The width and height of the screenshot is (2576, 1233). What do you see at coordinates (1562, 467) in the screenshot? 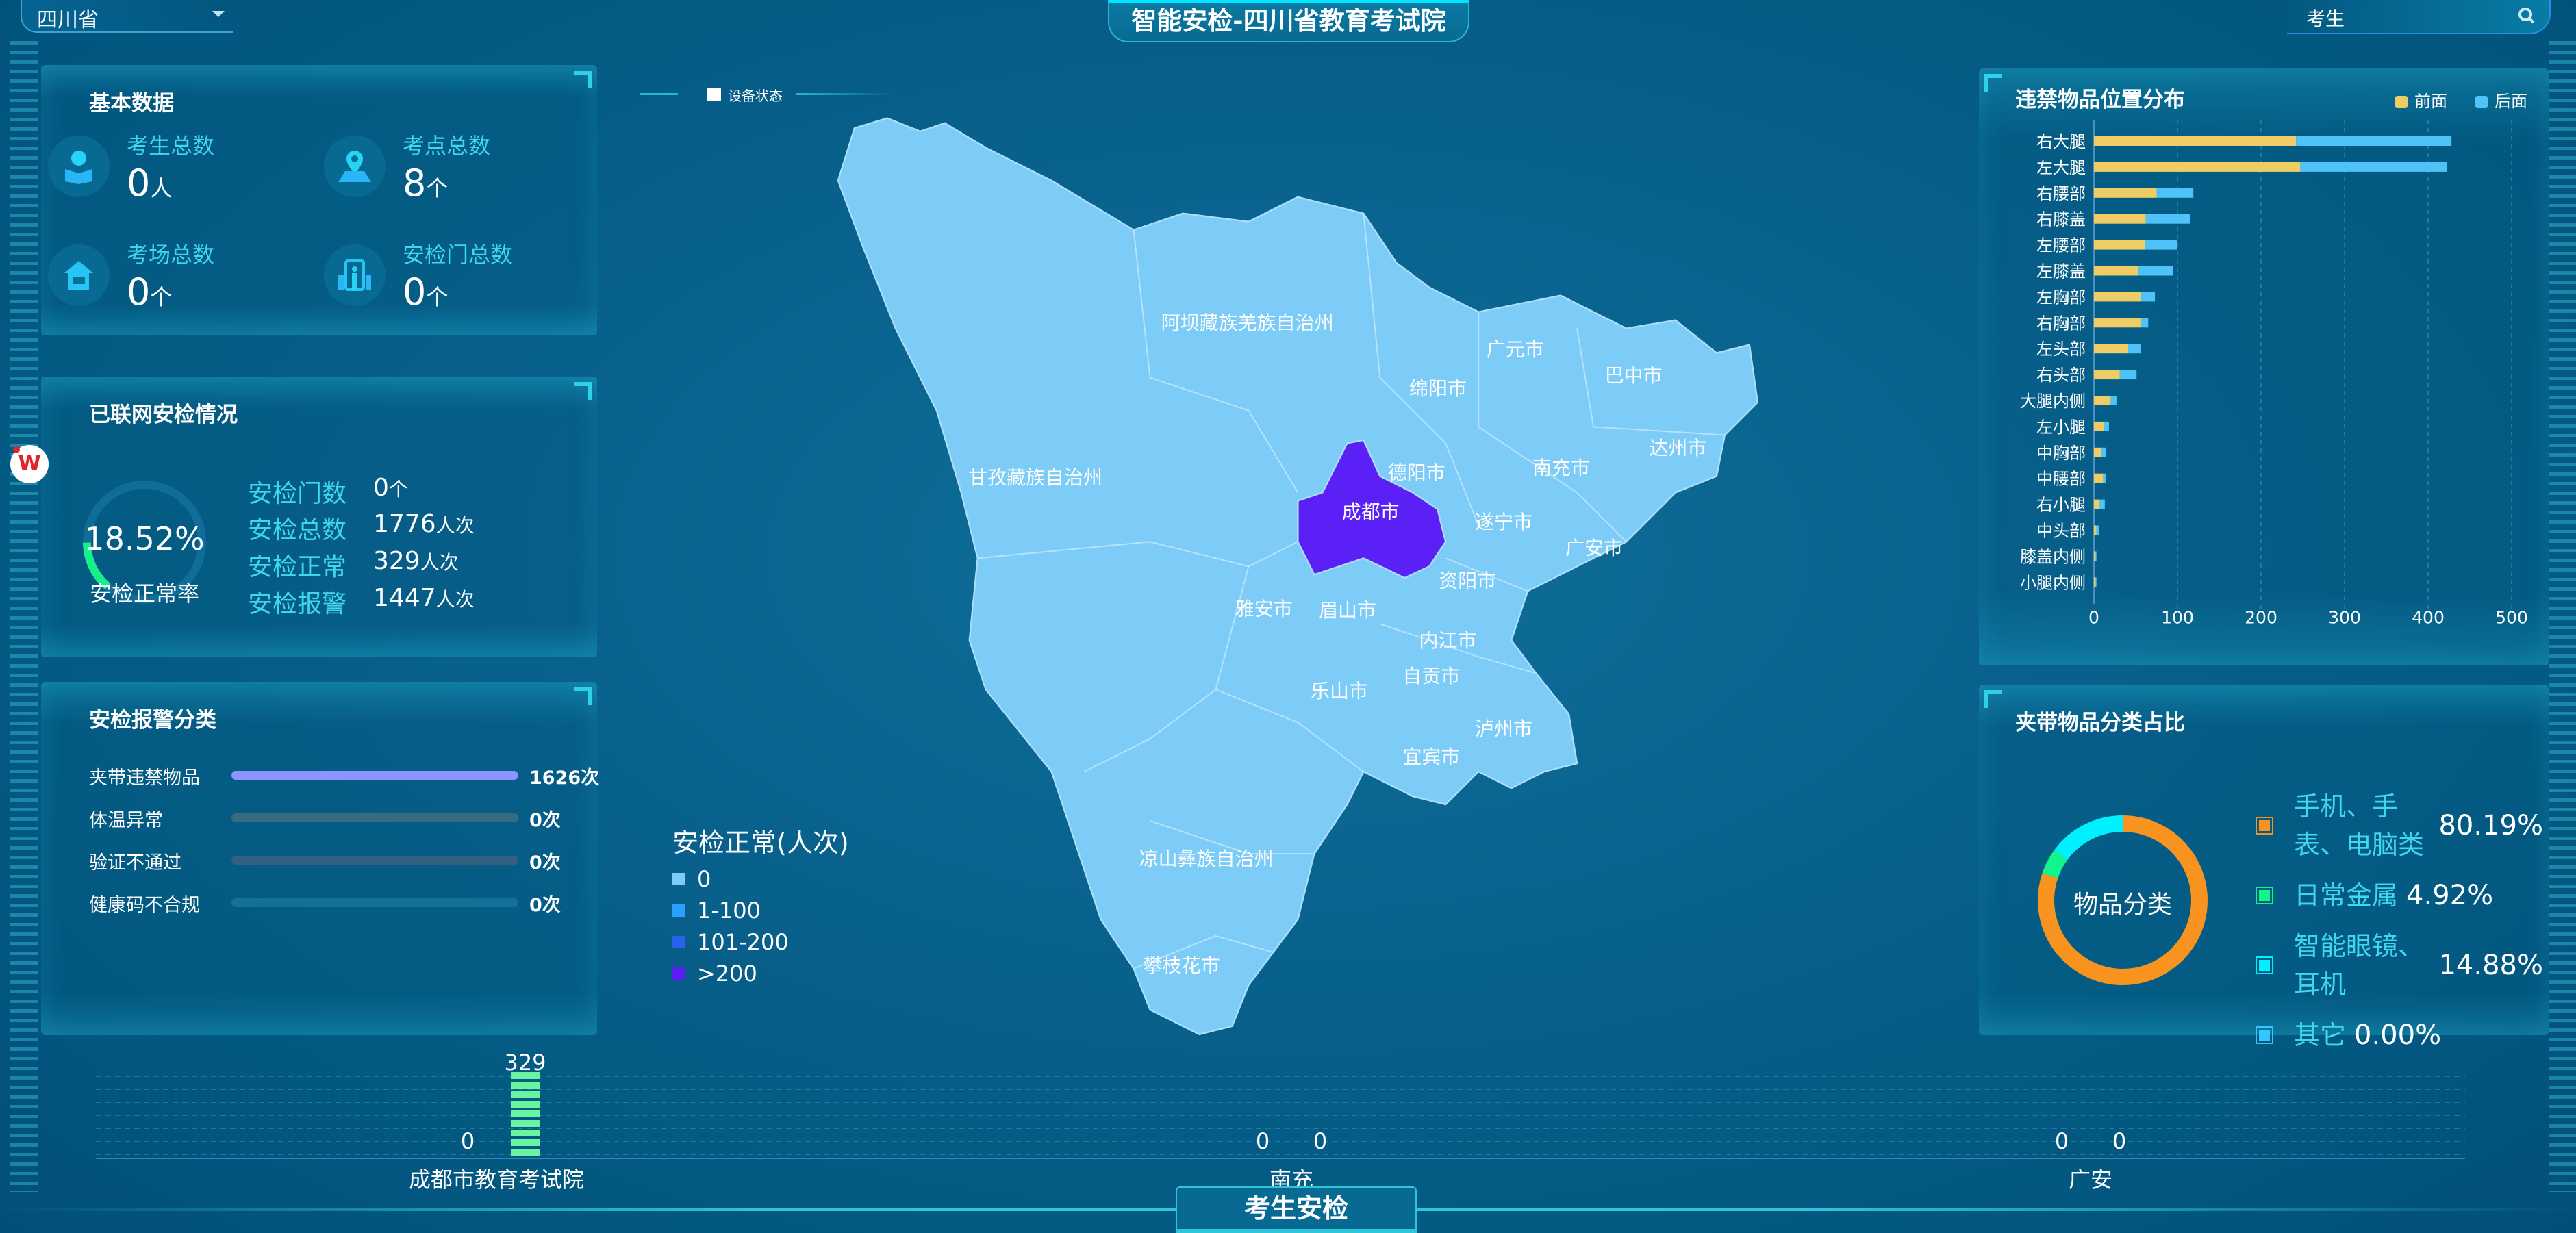
I see `map-region-label: 南充市` at bounding box center [1562, 467].